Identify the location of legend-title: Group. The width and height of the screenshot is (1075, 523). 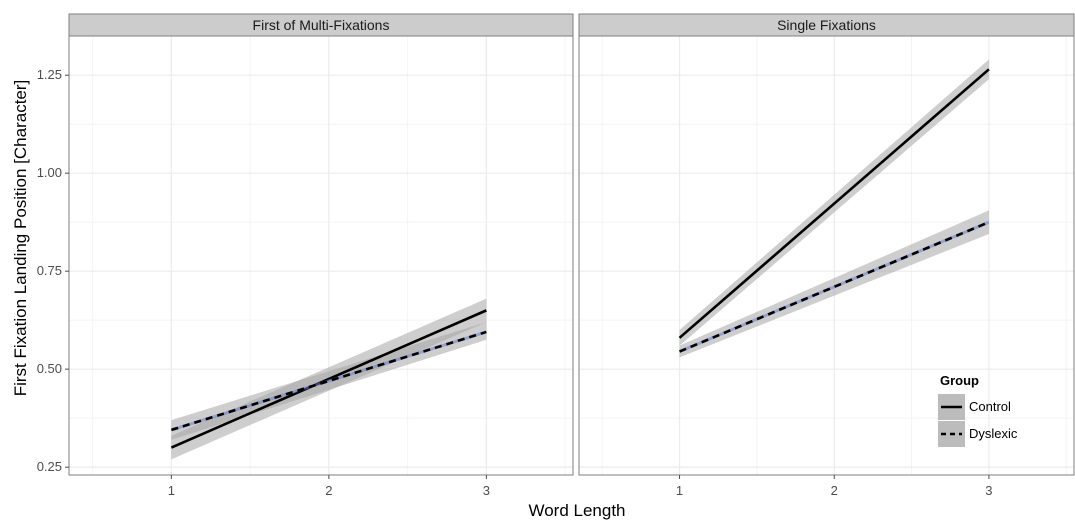
(959, 380).